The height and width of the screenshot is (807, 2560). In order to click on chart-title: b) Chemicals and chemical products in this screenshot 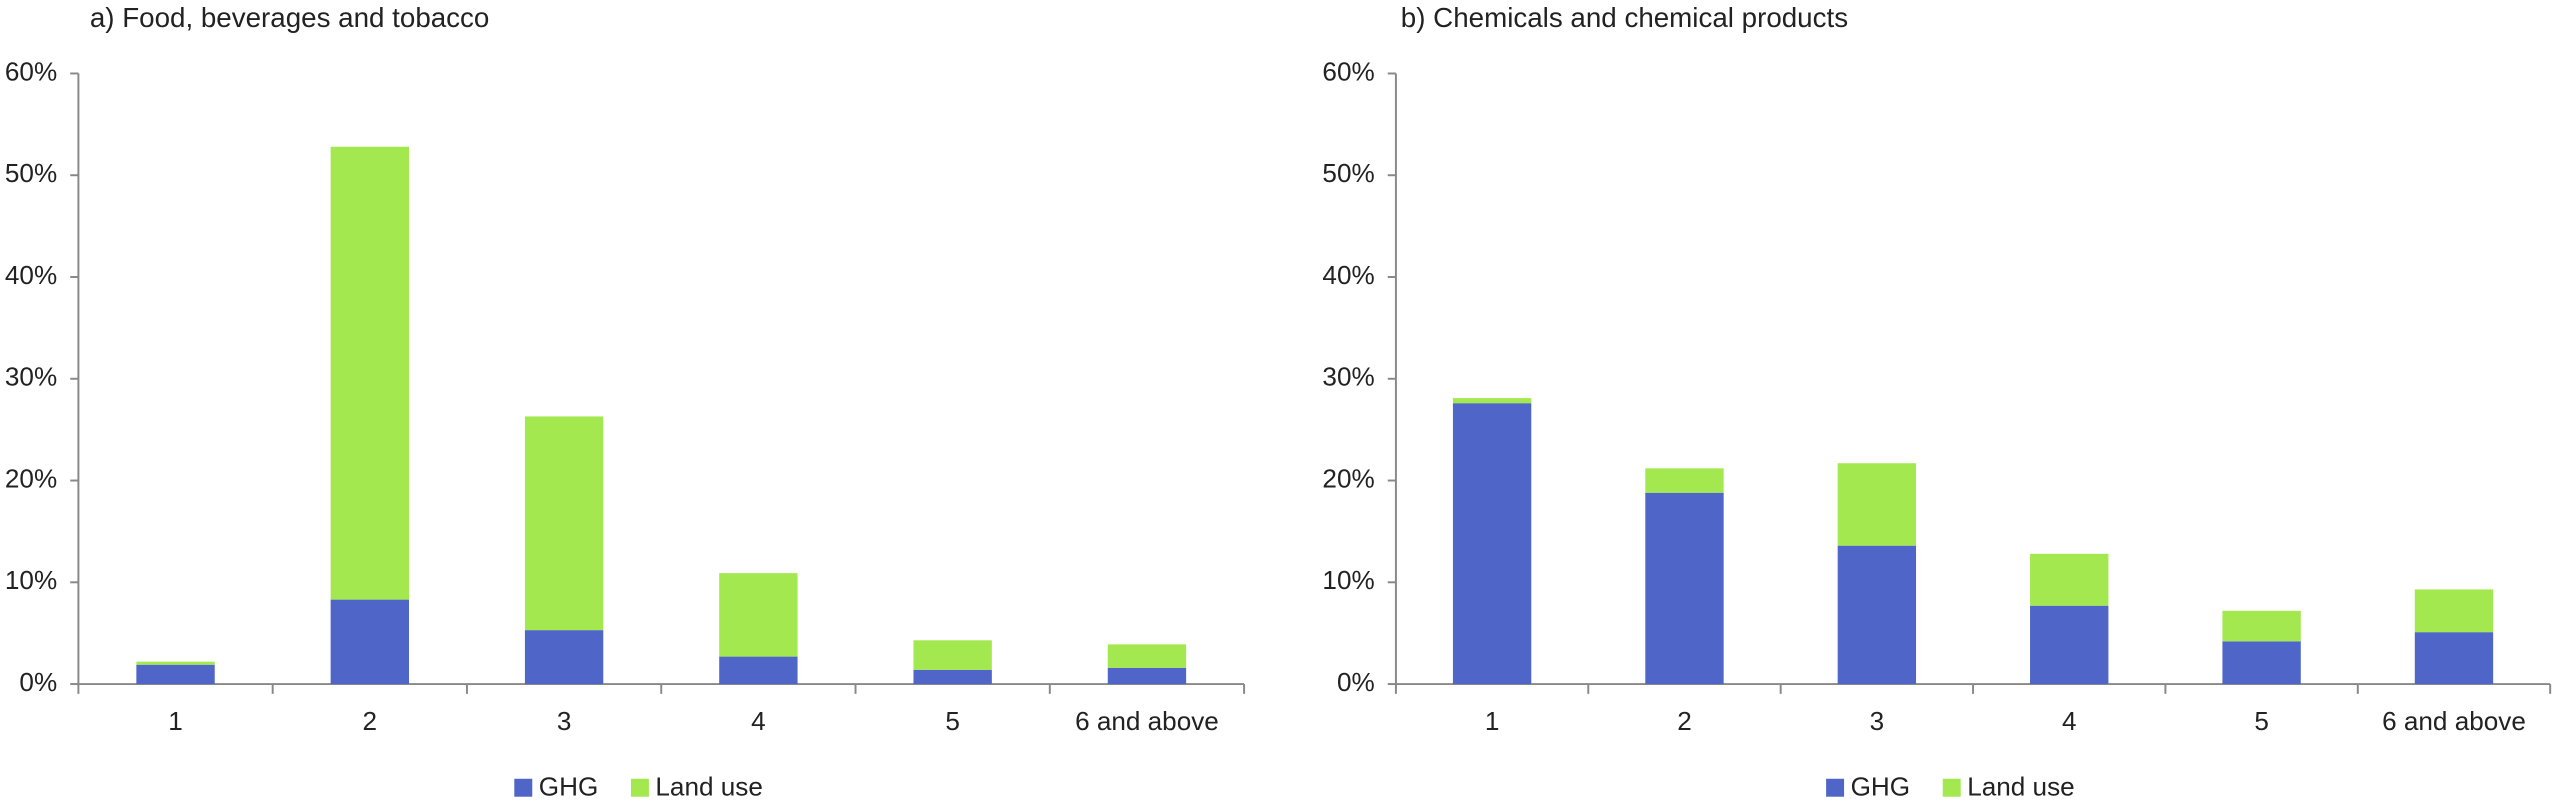, I will do `click(1624, 17)`.